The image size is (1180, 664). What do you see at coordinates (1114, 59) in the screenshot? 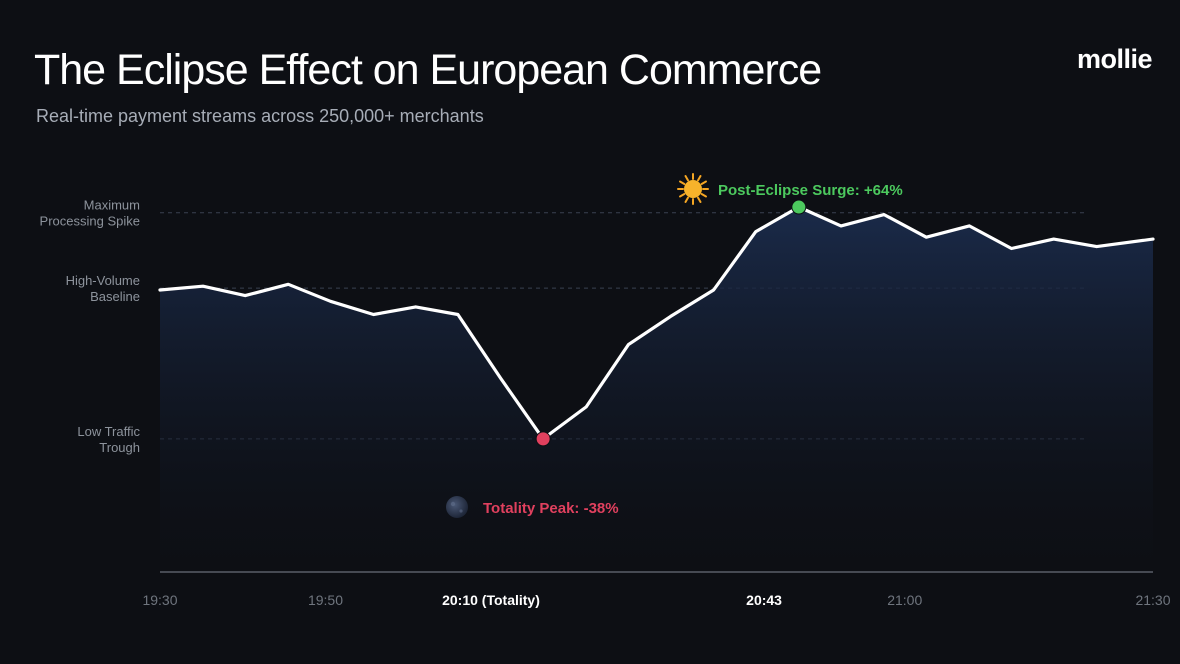
I see `brand-logo: mollie` at bounding box center [1114, 59].